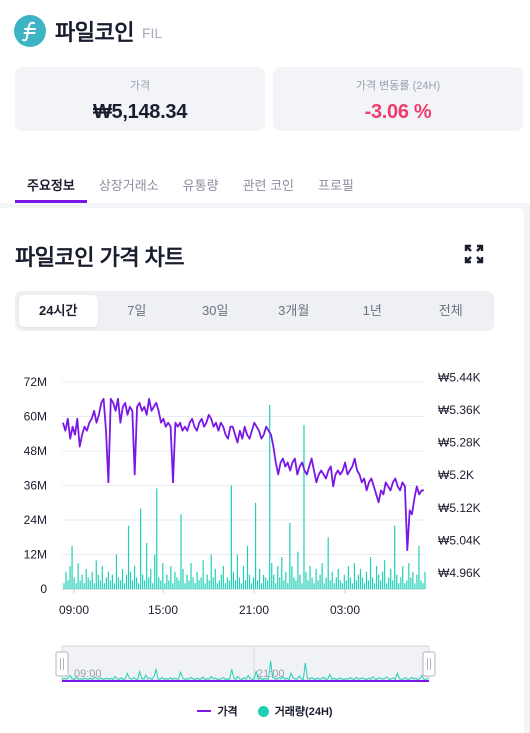  What do you see at coordinates (474, 254) in the screenshot?
I see `fullscreen-icon` at bounding box center [474, 254].